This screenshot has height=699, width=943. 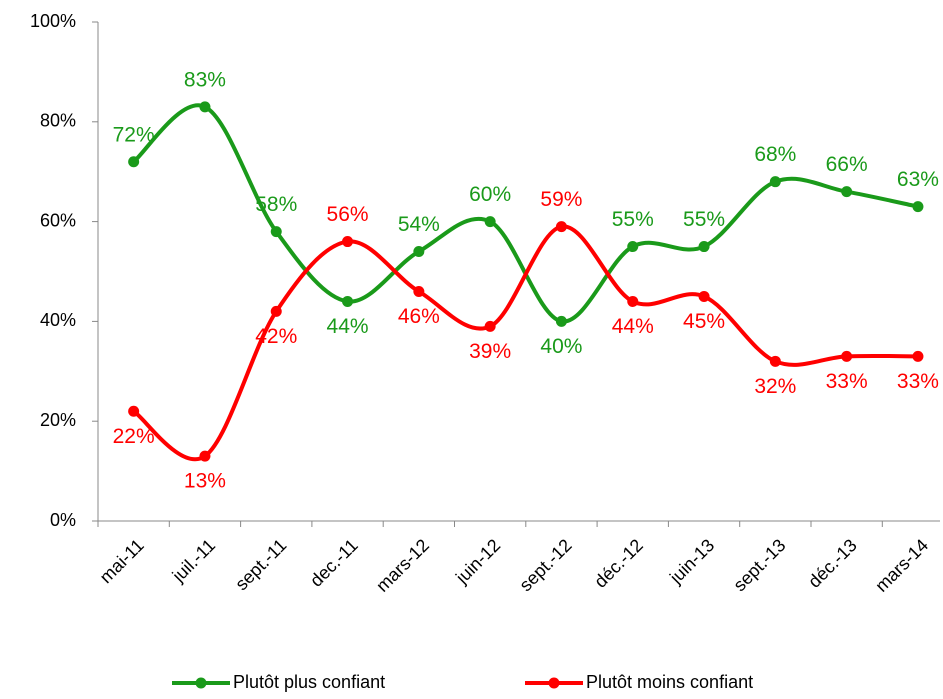 I want to click on legend-label: Plutôt moins confiant, so click(x=669, y=682).